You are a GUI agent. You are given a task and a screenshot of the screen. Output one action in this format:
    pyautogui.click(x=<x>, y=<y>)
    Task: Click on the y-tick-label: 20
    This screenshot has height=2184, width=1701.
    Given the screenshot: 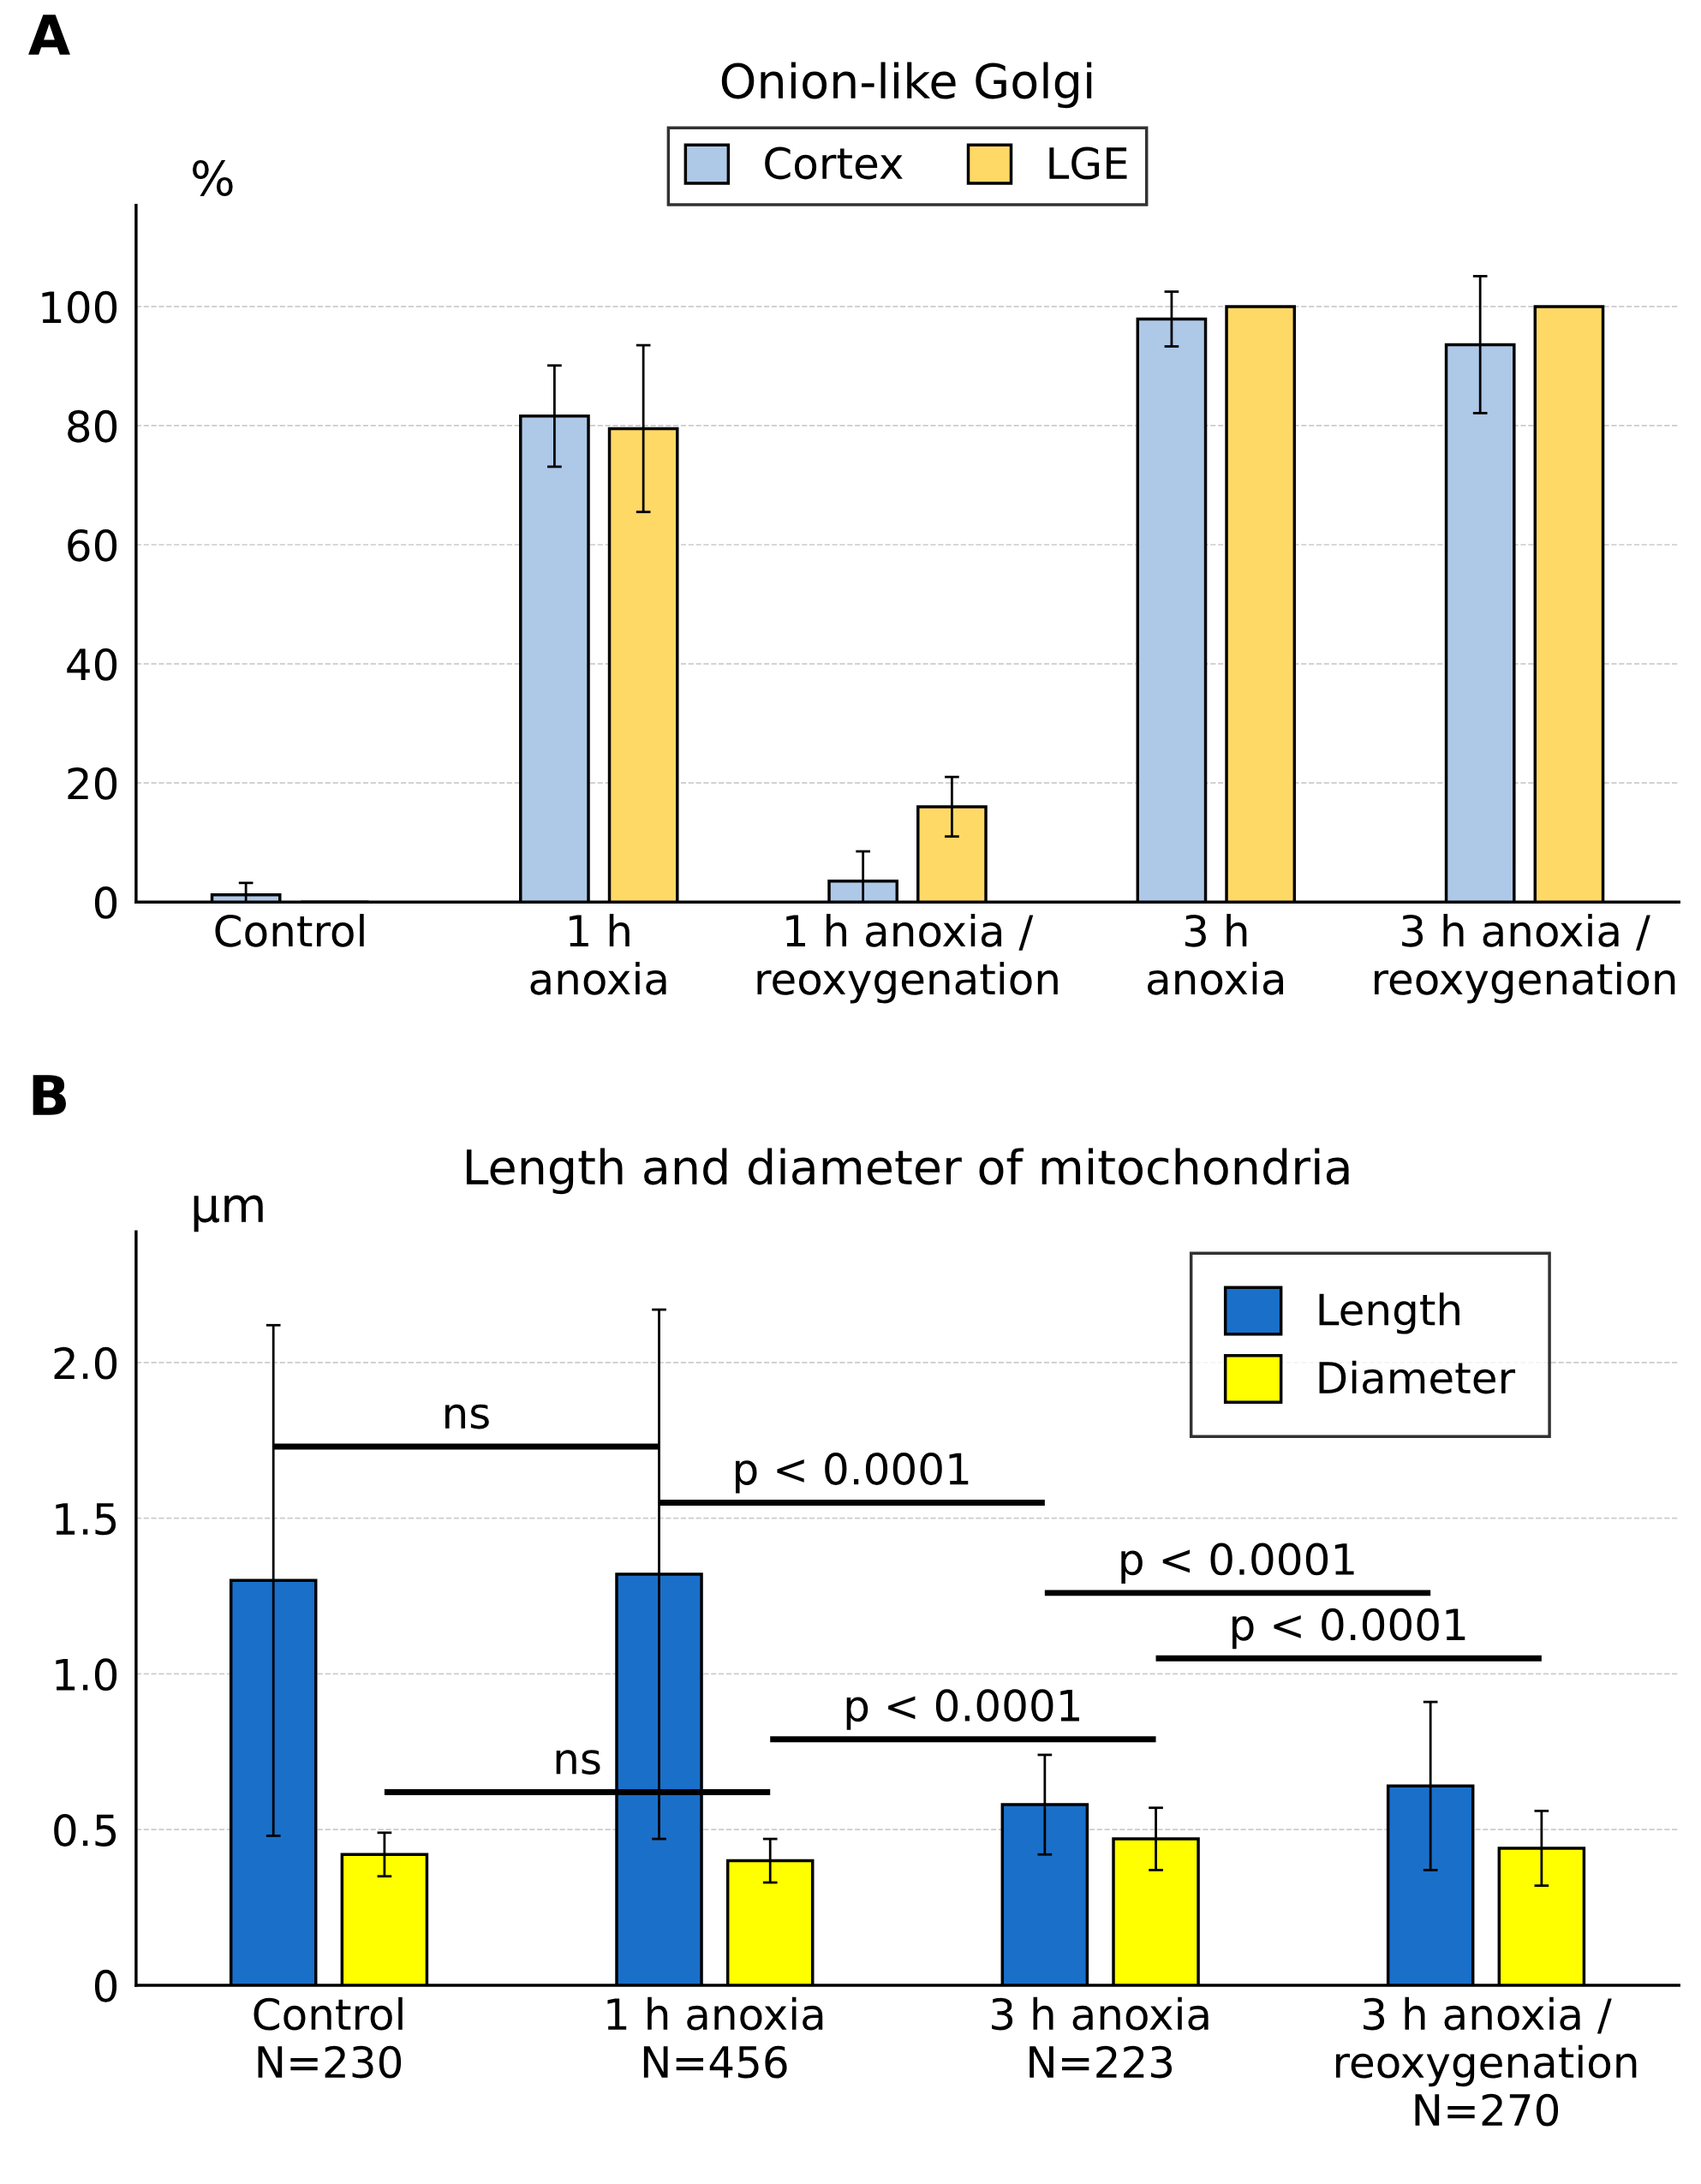 What is the action you would take?
    pyautogui.click(x=93, y=783)
    